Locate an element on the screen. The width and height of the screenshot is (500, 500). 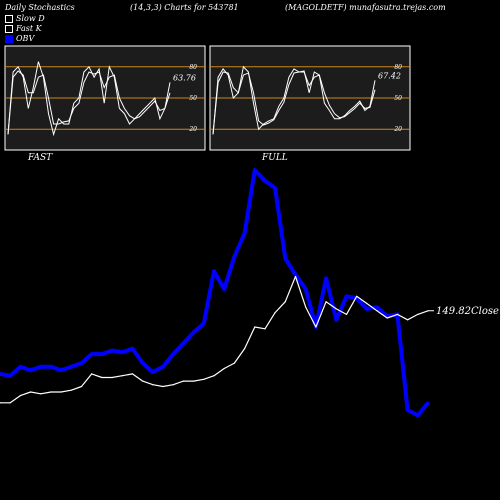
chart-params: (14,3,3) Charts for 543781 is located at coordinates (184, 7).